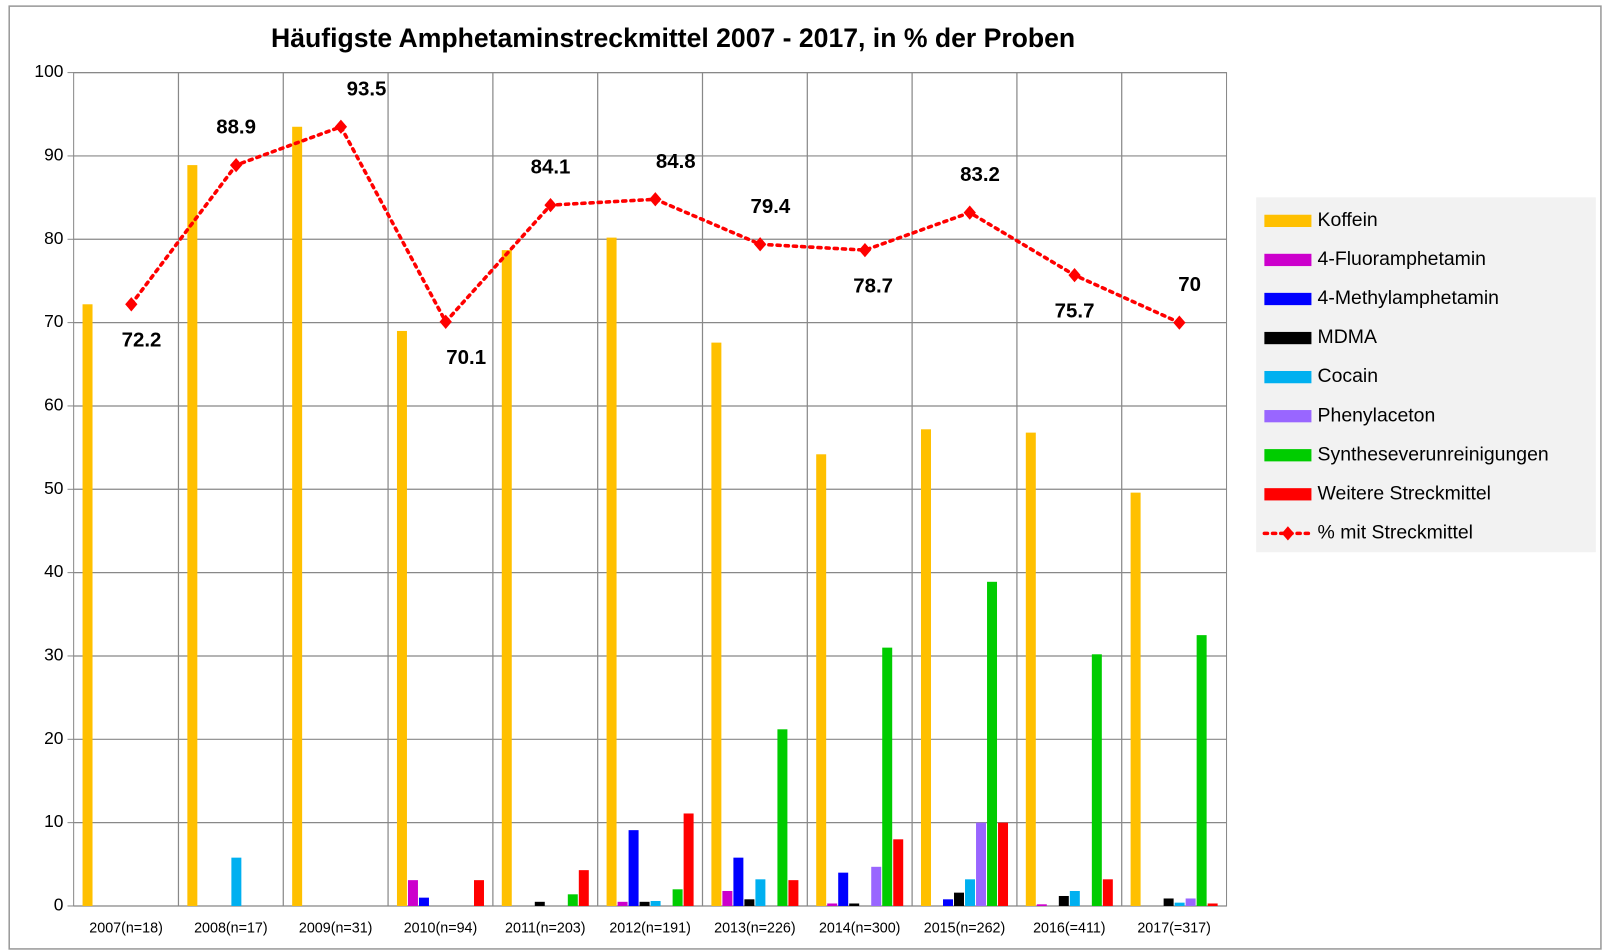 The width and height of the screenshot is (1604, 952). Describe the element at coordinates (53, 238) in the screenshot. I see `y-tick-label: 80` at that location.